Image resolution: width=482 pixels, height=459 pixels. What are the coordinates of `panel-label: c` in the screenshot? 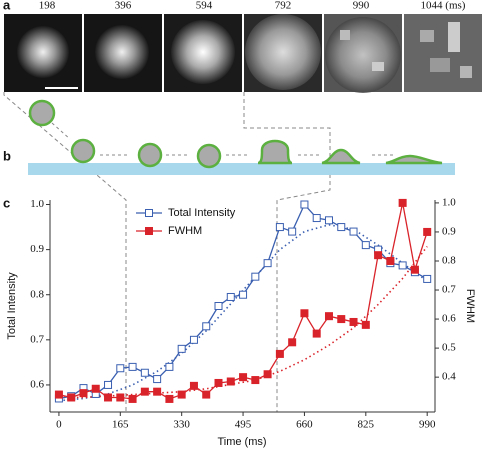 It's located at (6, 202).